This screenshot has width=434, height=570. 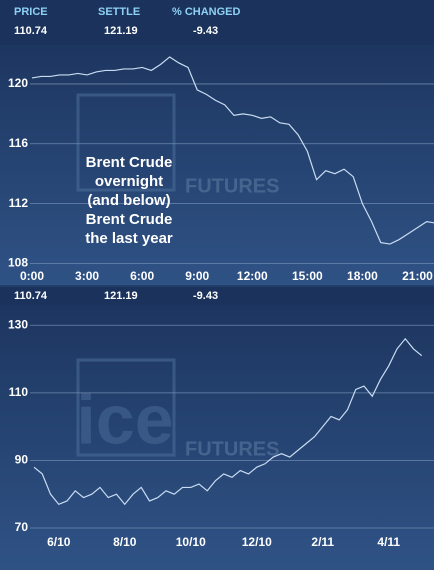 What do you see at coordinates (119, 12) in the screenshot?
I see `header-label: SETTLE` at bounding box center [119, 12].